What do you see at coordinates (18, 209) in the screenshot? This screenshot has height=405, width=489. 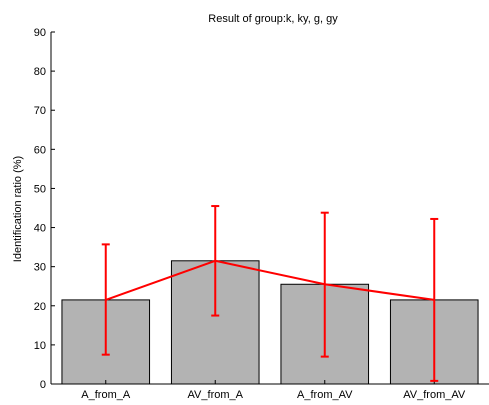 I see `y-axis-label: Identification ratio (%)` at bounding box center [18, 209].